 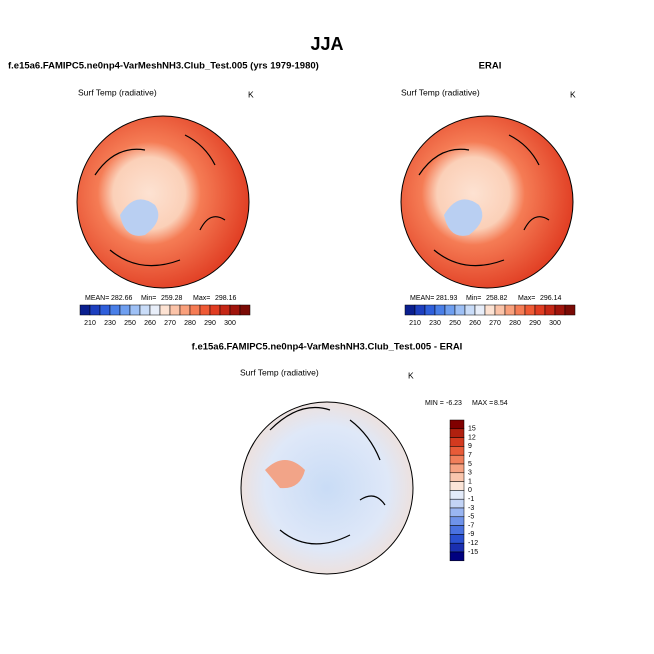 What do you see at coordinates (470, 446) in the screenshot?
I see `colorbar-label: 9` at bounding box center [470, 446].